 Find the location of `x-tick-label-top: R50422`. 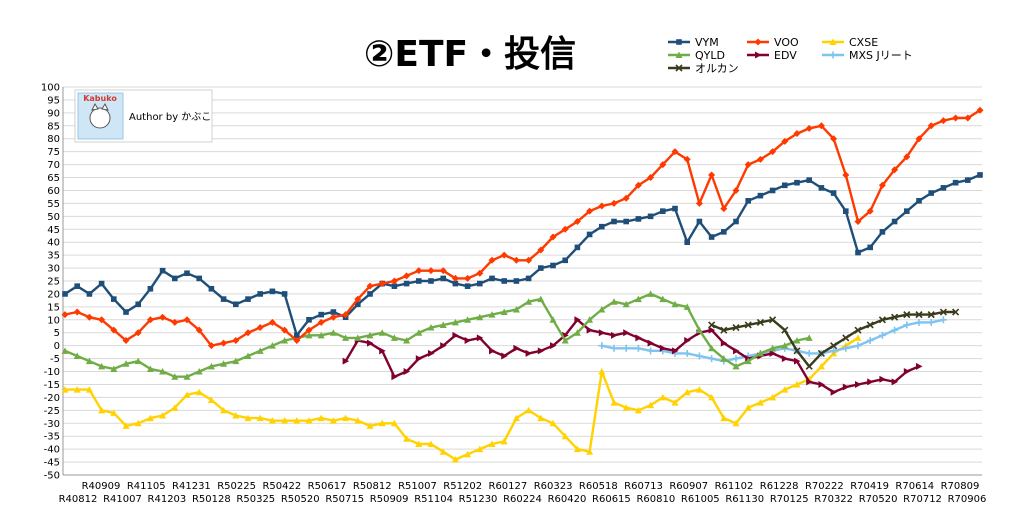

x-tick-label-top: R50422 is located at coordinates (281, 486).